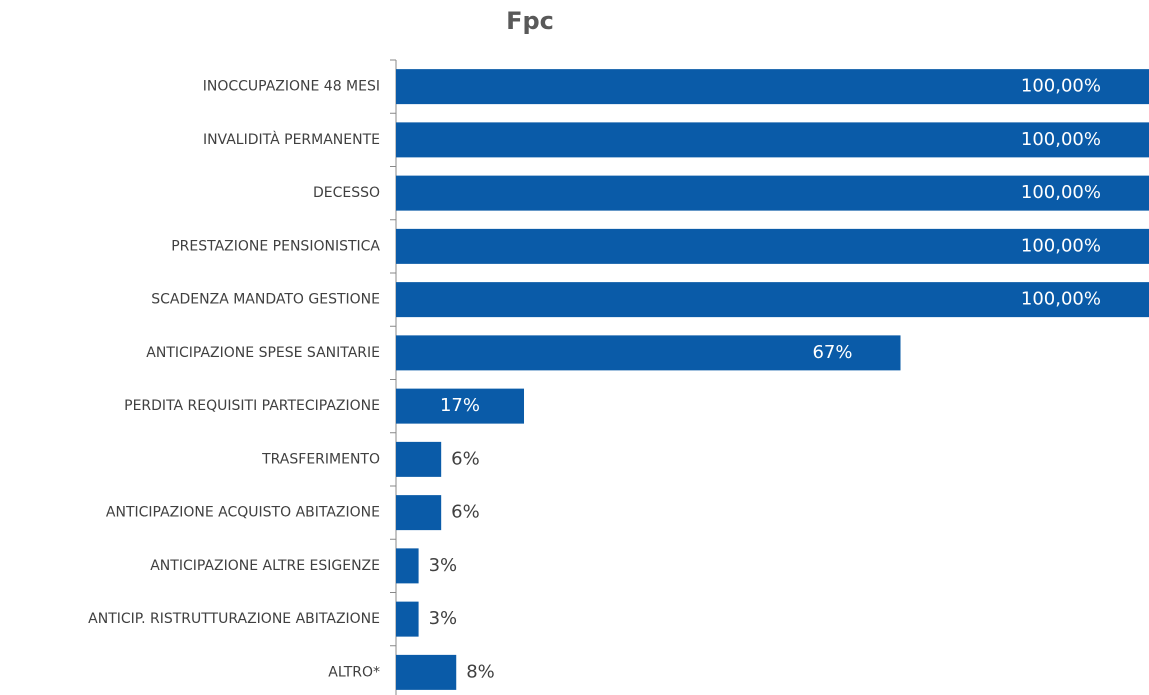 The height and width of the screenshot is (695, 1149). What do you see at coordinates (252, 406) in the screenshot?
I see `y-tick-label: PERDITA REQUISITI PARTECIPAZIONE` at bounding box center [252, 406].